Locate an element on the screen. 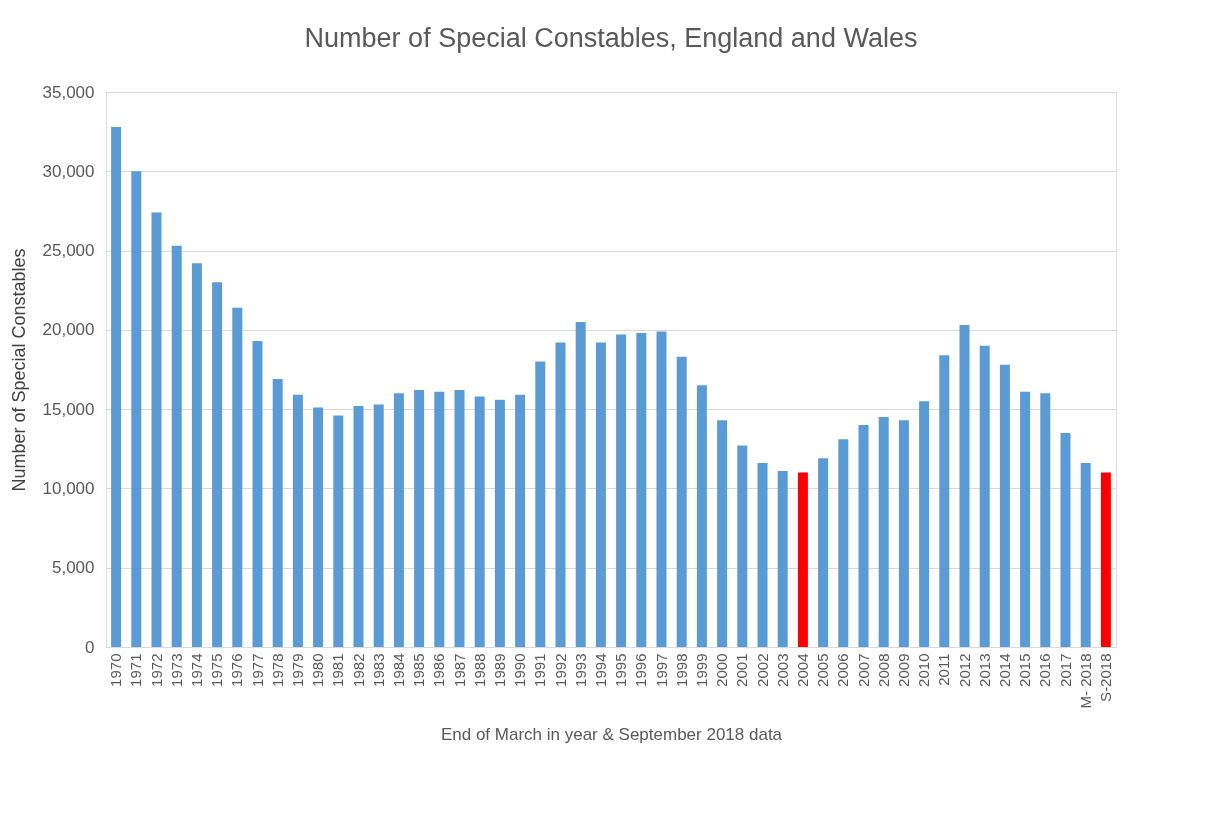  x-tick-label: 1997 is located at coordinates (661, 670).